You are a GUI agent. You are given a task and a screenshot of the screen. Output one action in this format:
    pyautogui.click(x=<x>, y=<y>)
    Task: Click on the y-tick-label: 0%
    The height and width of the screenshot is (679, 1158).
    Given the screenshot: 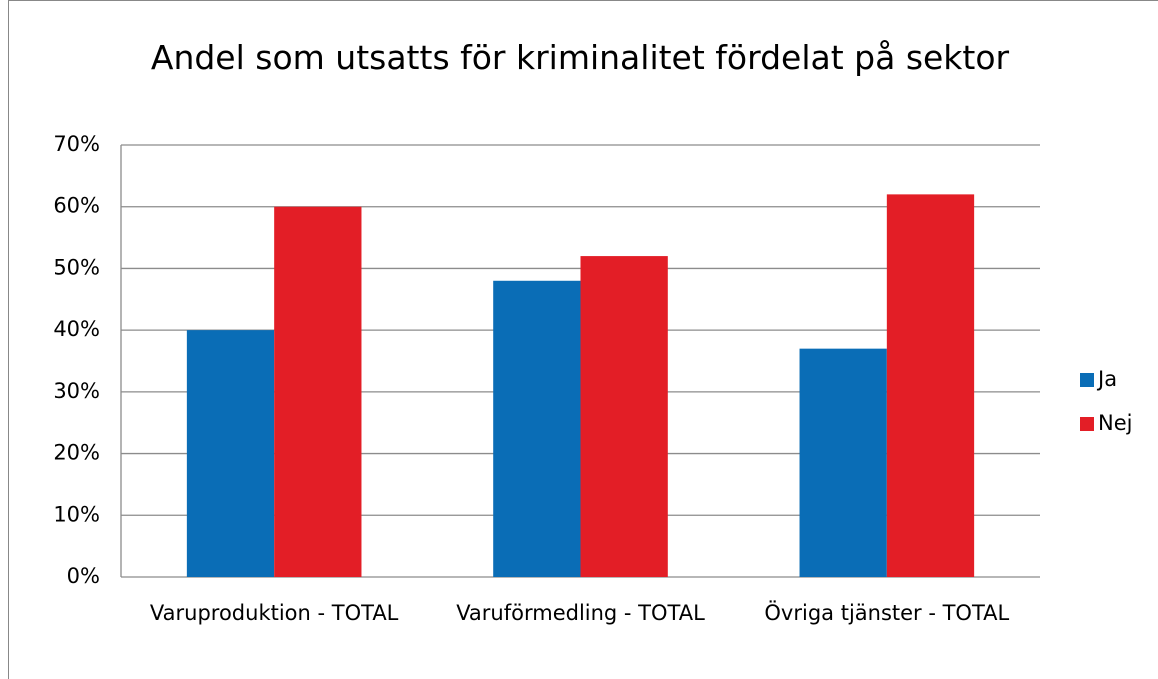 What is the action you would take?
    pyautogui.click(x=83, y=576)
    